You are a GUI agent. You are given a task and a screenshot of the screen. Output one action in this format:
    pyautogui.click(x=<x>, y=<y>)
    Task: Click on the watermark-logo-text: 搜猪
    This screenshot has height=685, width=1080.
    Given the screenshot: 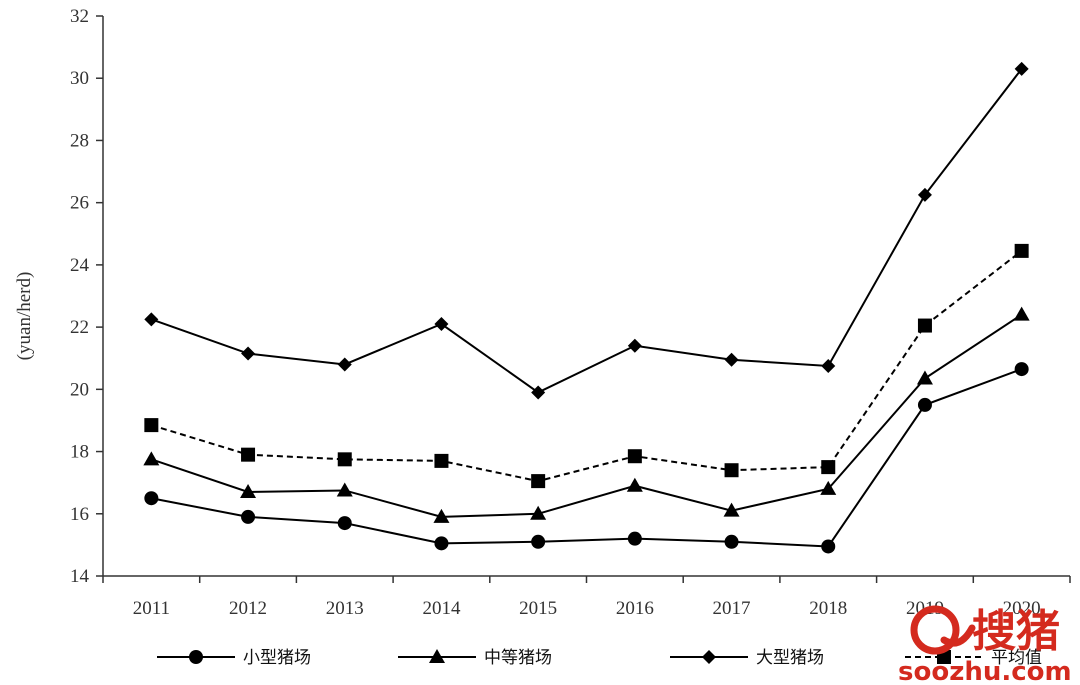 What is the action you would take?
    pyautogui.click(x=1016, y=631)
    